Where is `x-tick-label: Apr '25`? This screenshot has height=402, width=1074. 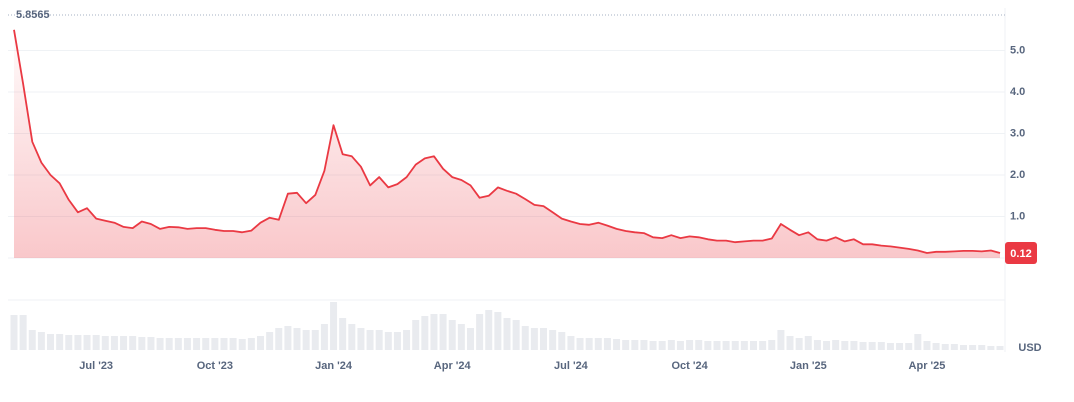 x-tick-label: Apr '25 is located at coordinates (927, 366).